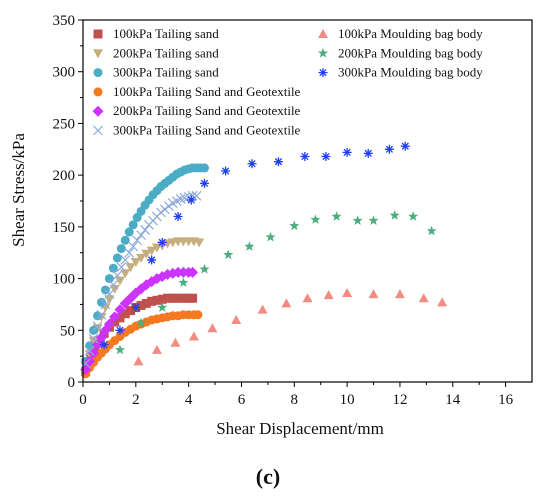 The image size is (550, 499). Describe the element at coordinates (72, 383) in the screenshot. I see `y-tick-label: 0` at that location.